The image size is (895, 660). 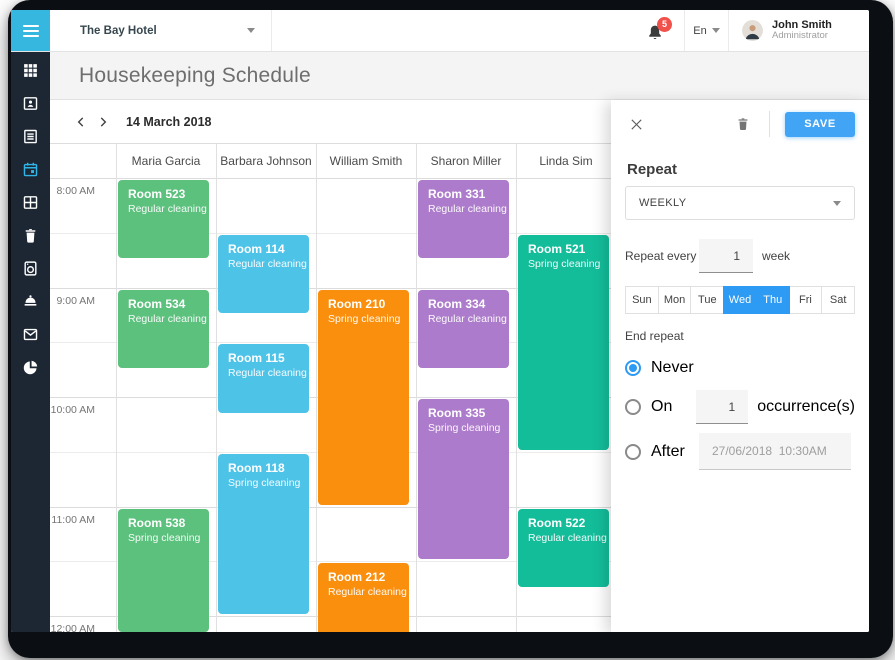 What do you see at coordinates (30, 301) in the screenshot?
I see `service-bell-icon` at bounding box center [30, 301].